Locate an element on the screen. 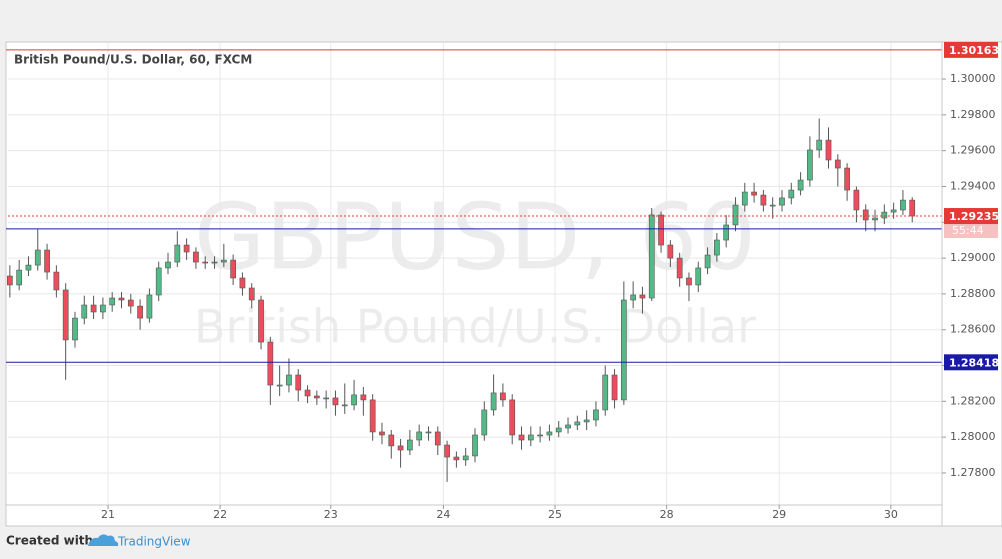 Image resolution: width=1002 pixels, height=559 pixels. watermark: GBPUSD, 60 is located at coordinates (475, 236).